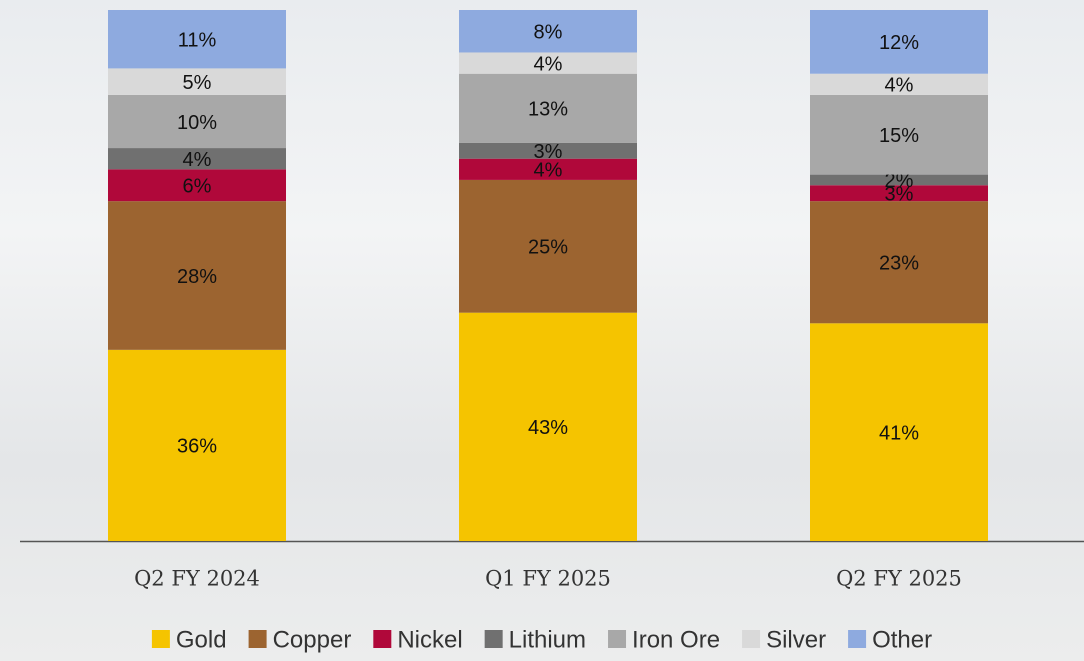 The image size is (1084, 661). What do you see at coordinates (899, 579) in the screenshot?
I see `x-tick-label: Q2 FY 2025` at bounding box center [899, 579].